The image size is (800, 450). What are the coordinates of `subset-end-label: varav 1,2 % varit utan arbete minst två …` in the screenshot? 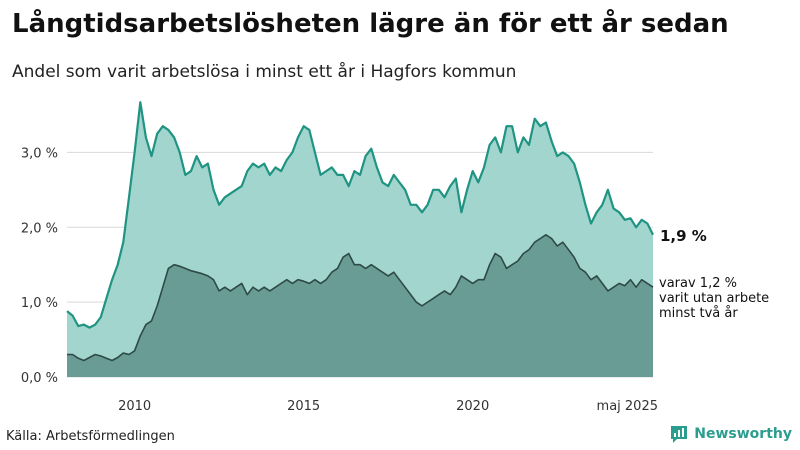 It's located at (716, 298).